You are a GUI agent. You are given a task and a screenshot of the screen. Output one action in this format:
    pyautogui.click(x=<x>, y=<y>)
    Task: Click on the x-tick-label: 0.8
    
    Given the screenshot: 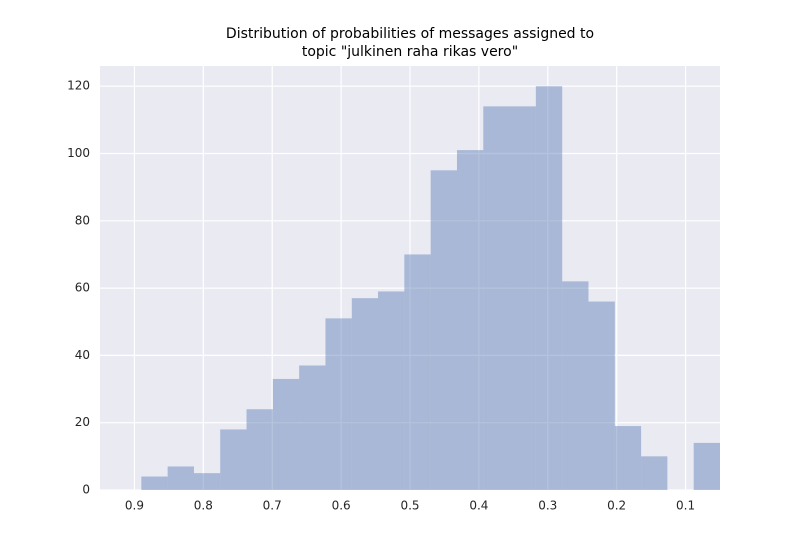 What is the action you would take?
    pyautogui.click(x=203, y=506)
    